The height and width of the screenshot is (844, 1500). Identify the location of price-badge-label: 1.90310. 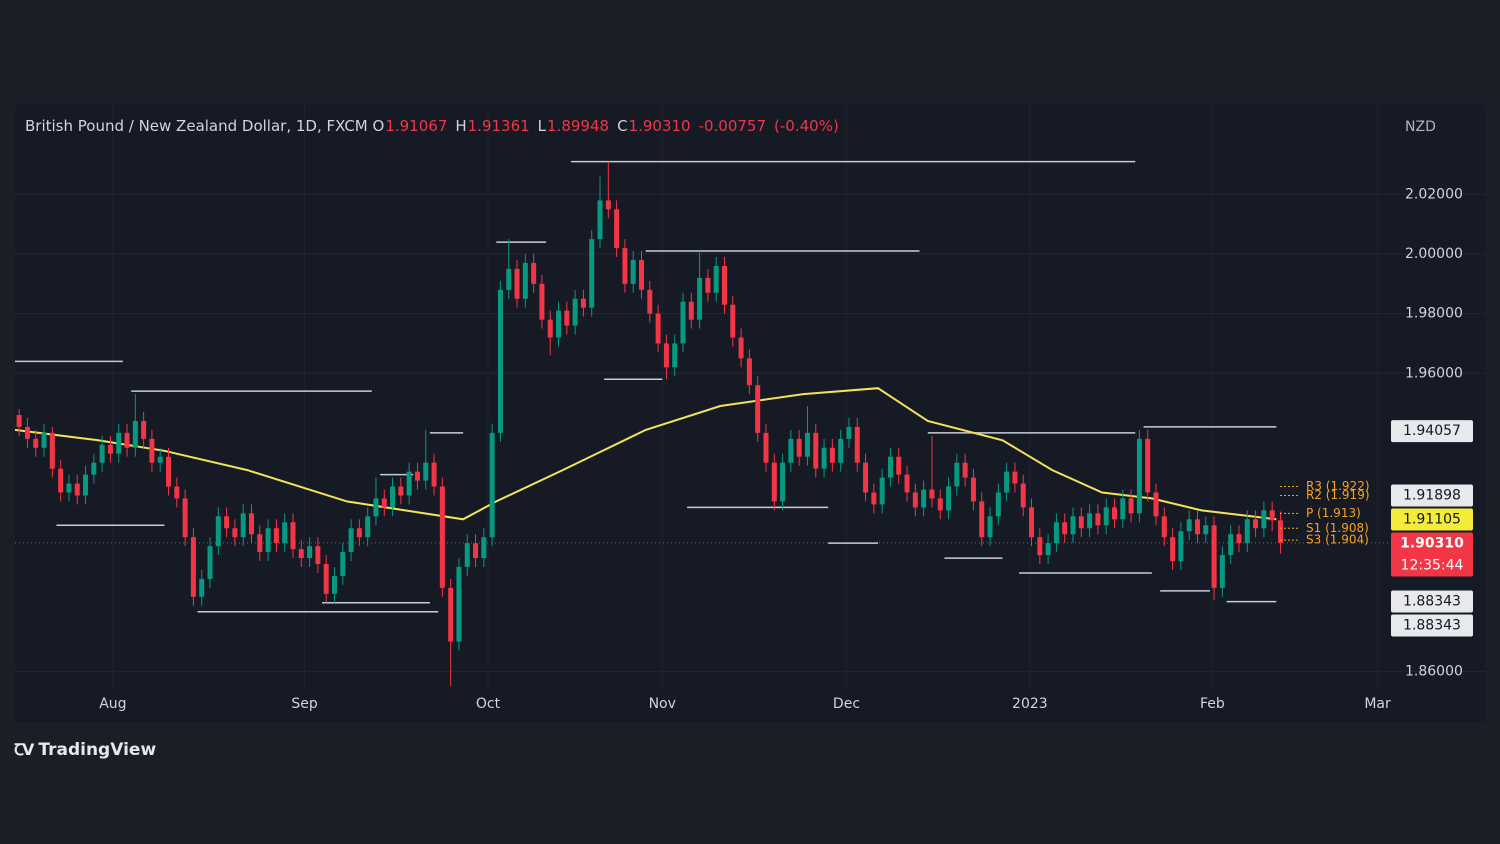
(1432, 544).